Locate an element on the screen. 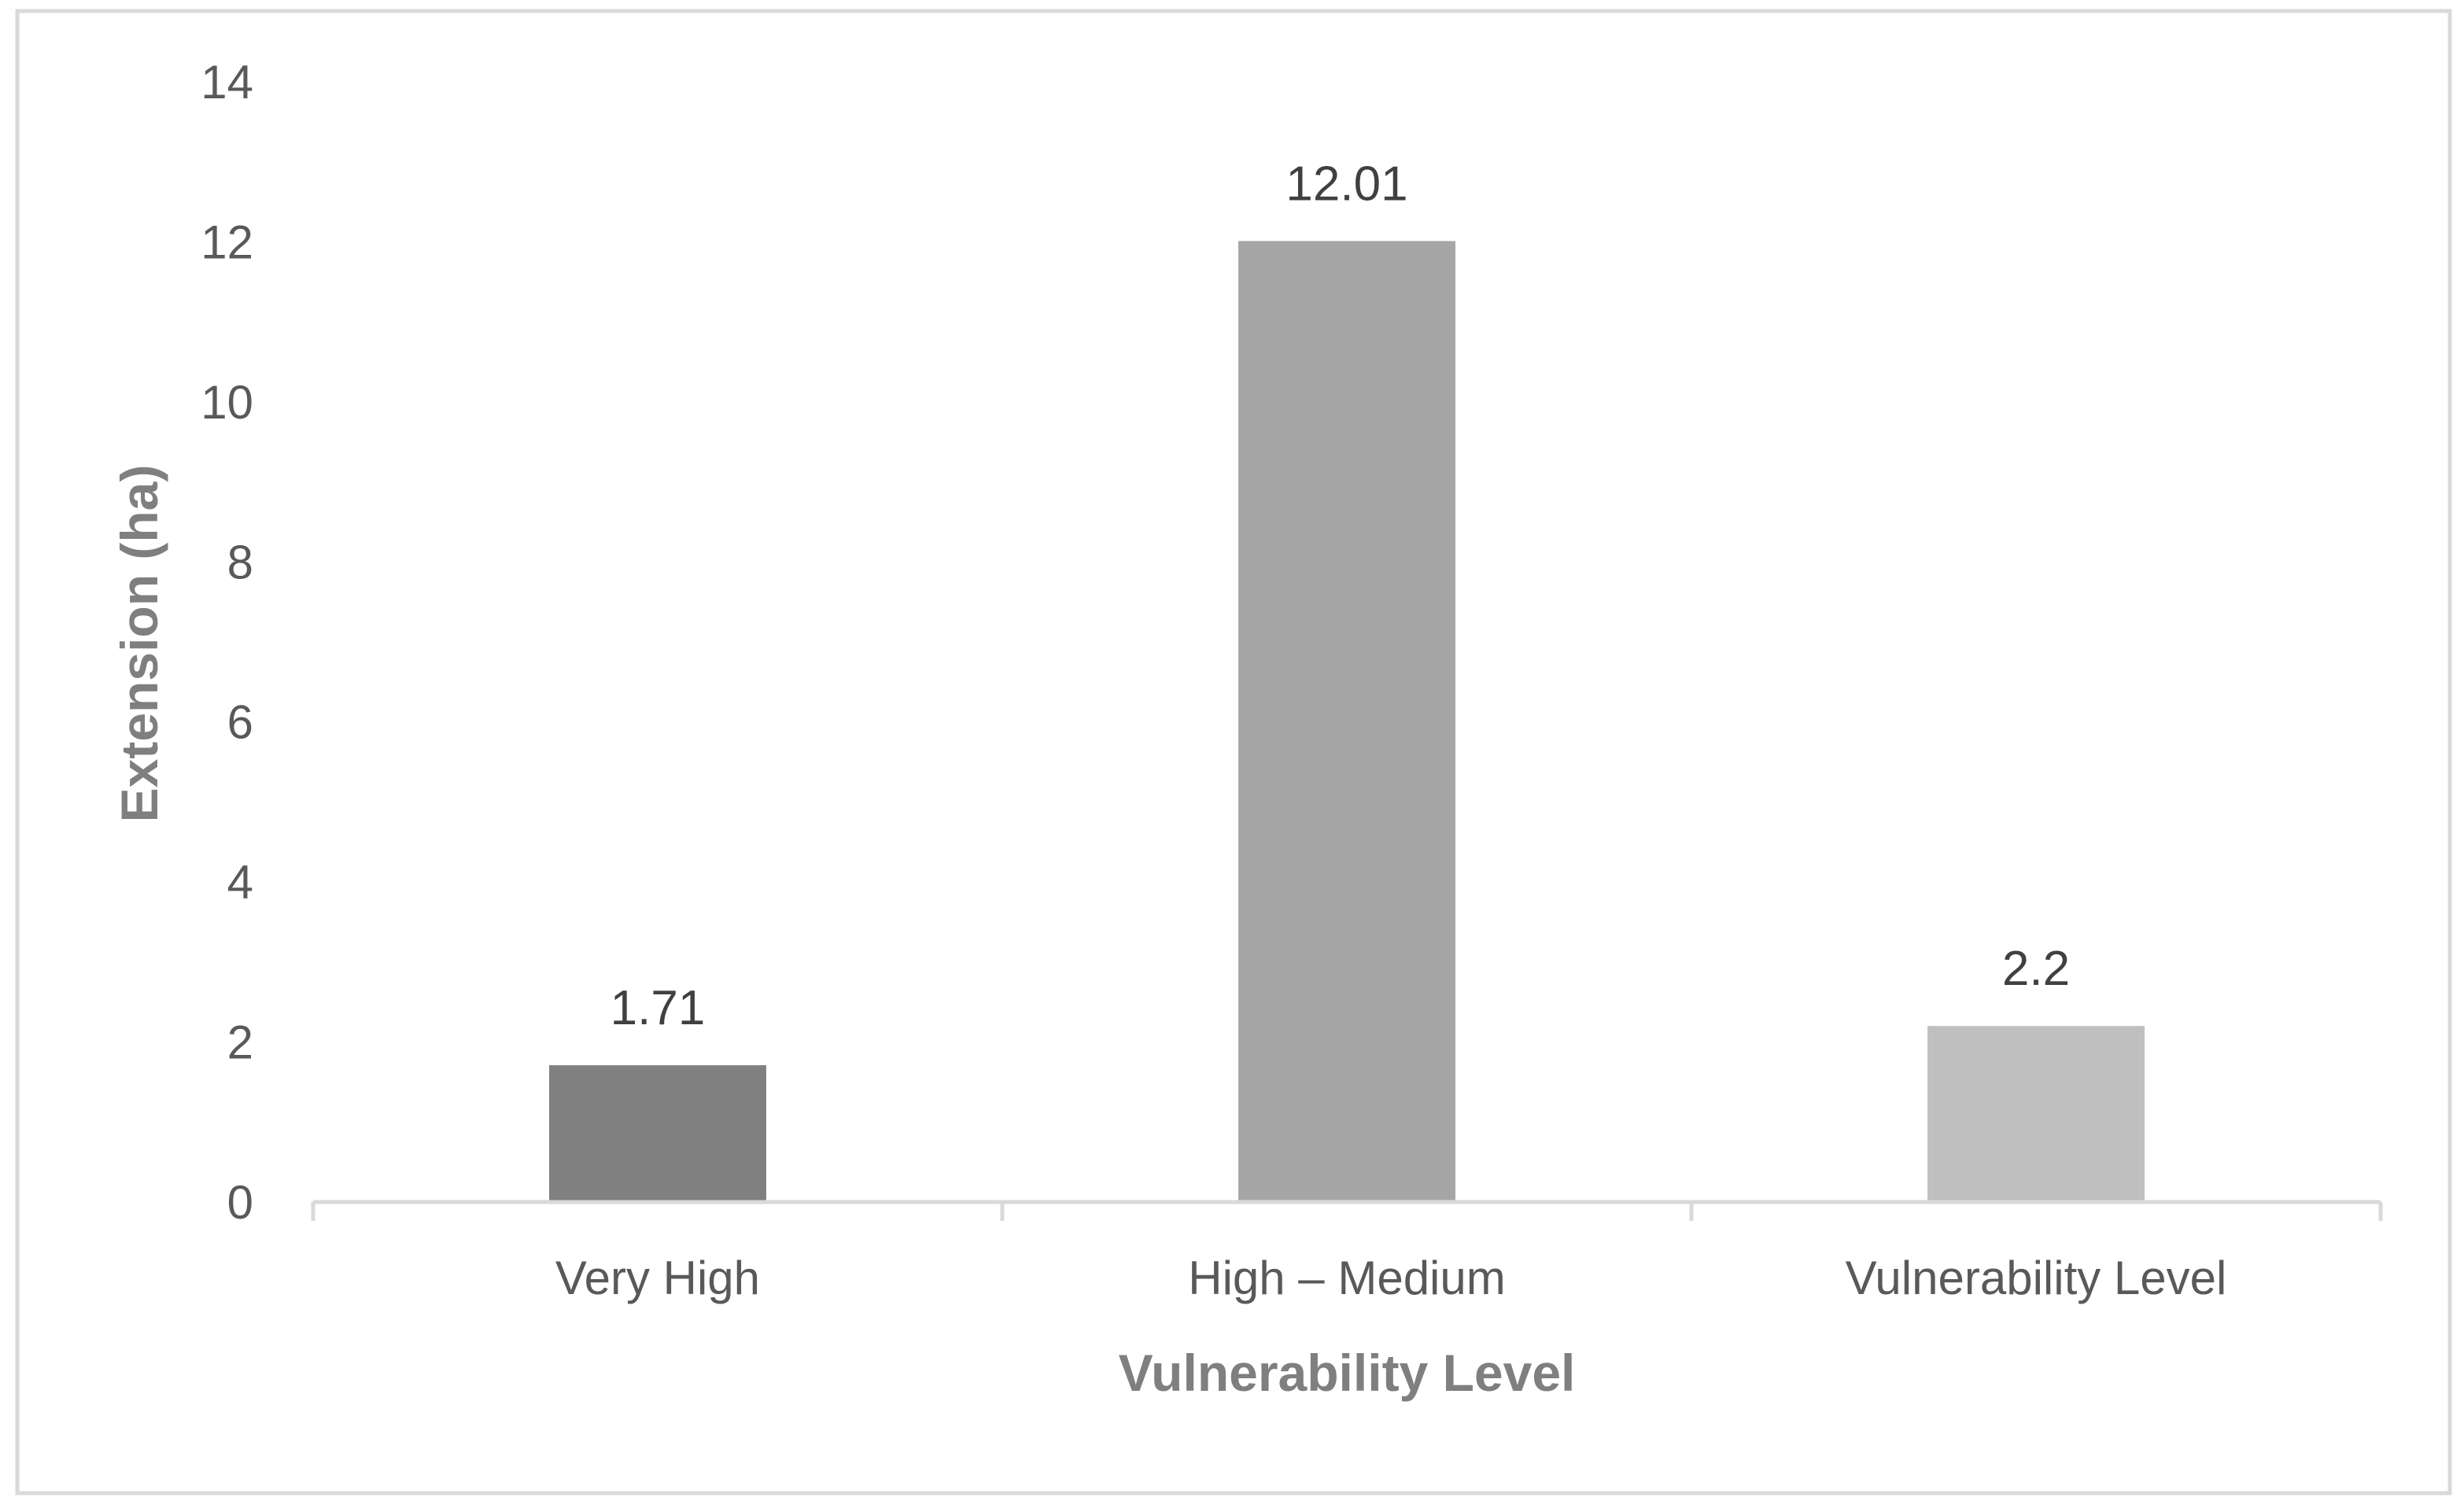 The width and height of the screenshot is (2464, 1512). y-axis-title: Extension (ha) is located at coordinates (139, 644).